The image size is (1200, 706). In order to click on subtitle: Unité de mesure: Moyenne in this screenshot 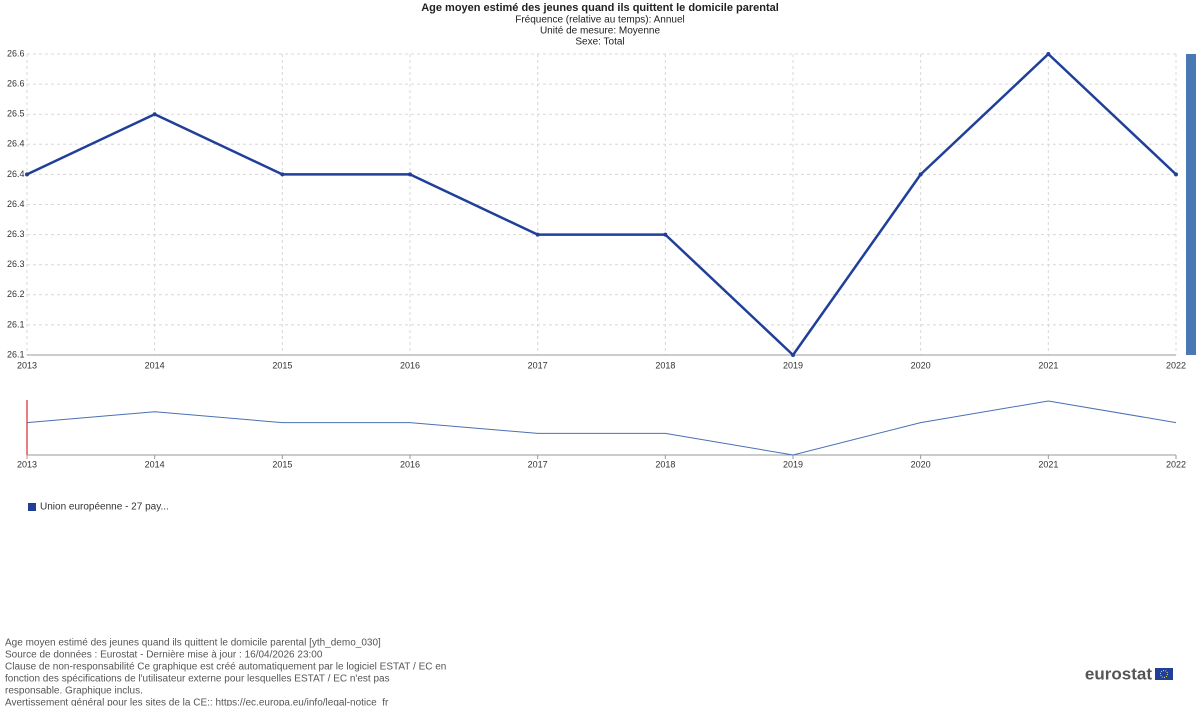, I will do `click(600, 31)`.